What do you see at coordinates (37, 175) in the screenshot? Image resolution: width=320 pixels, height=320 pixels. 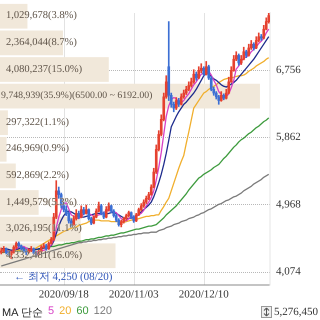 I see `data-label: 592,869(2.2%)` at bounding box center [37, 175].